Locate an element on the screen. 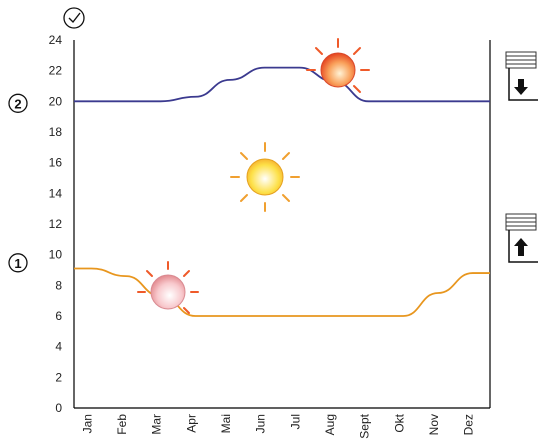  shutter-down-icon is located at coordinates (521, 76).